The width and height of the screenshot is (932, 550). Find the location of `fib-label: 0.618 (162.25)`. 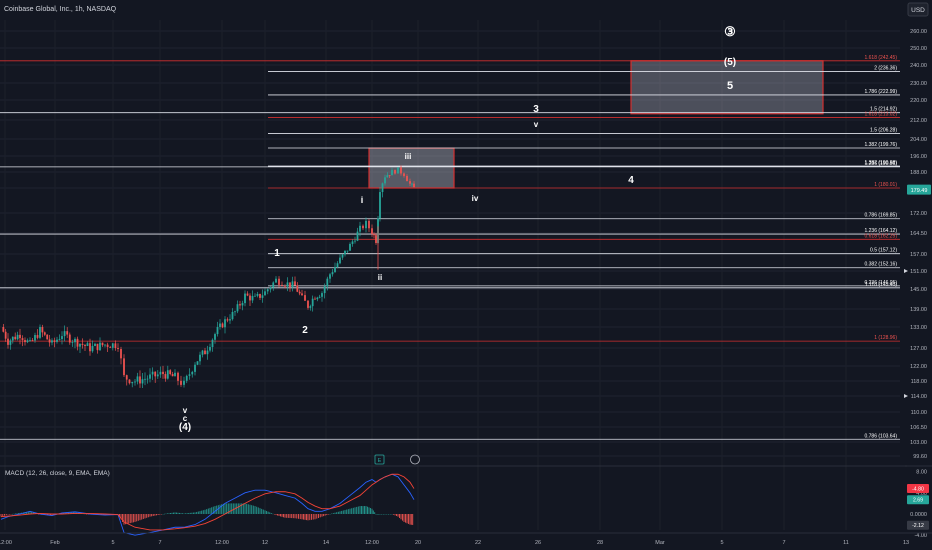

fib-label: 0.618 (162.25) is located at coordinates (880, 236).